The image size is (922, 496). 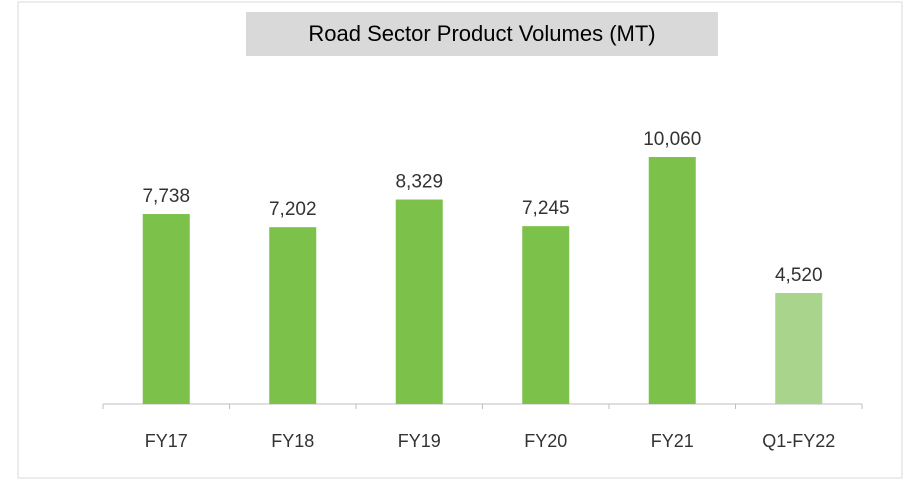 What do you see at coordinates (798, 441) in the screenshot?
I see `x-tick-label: Q1-FY22` at bounding box center [798, 441].